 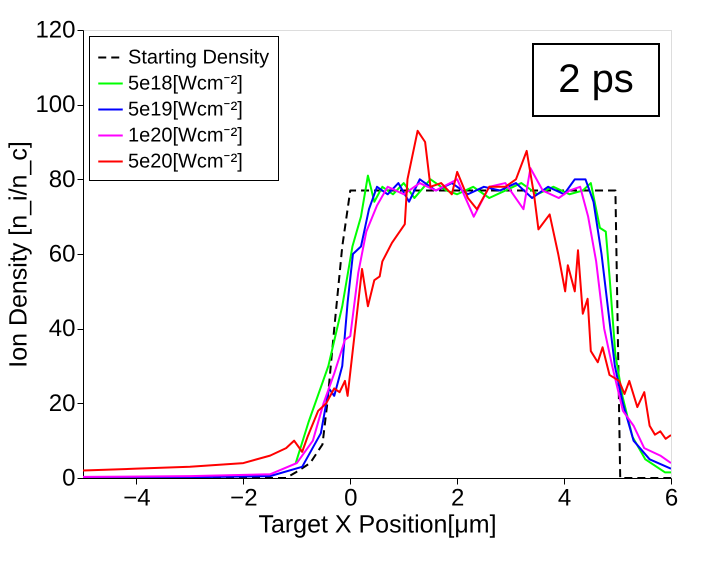 What do you see at coordinates (62, 328) in the screenshot?
I see `y-tick-label: 40` at bounding box center [62, 328].